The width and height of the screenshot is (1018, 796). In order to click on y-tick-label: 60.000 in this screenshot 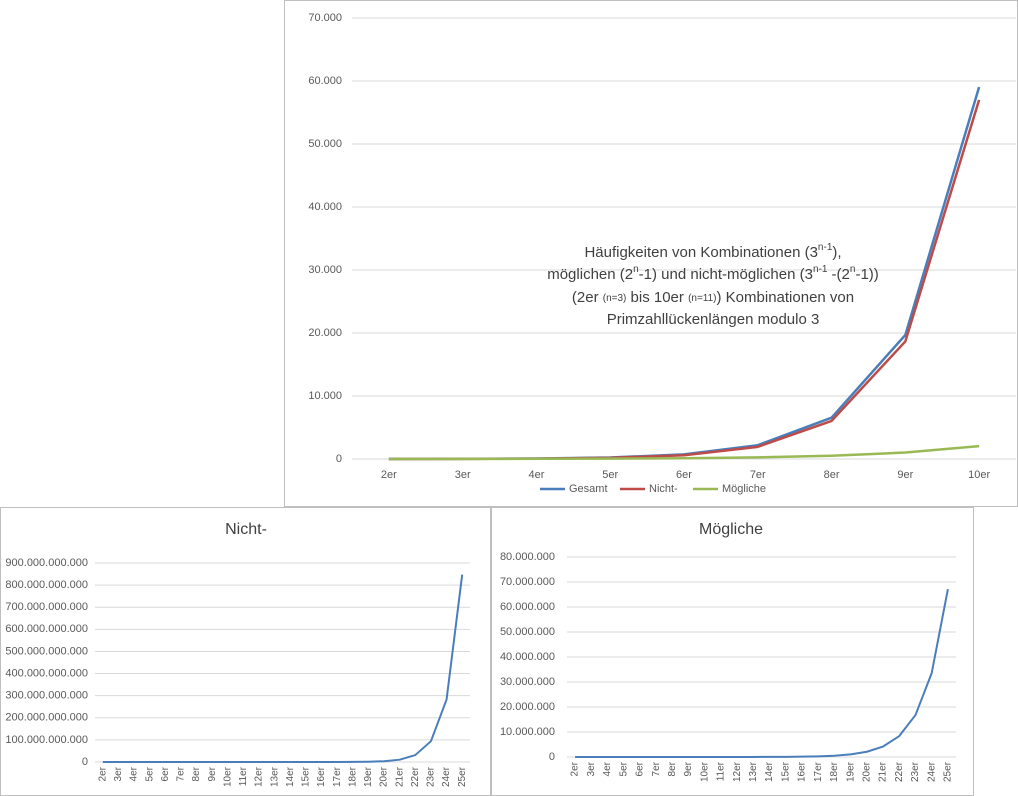, I will do `click(325, 81)`.